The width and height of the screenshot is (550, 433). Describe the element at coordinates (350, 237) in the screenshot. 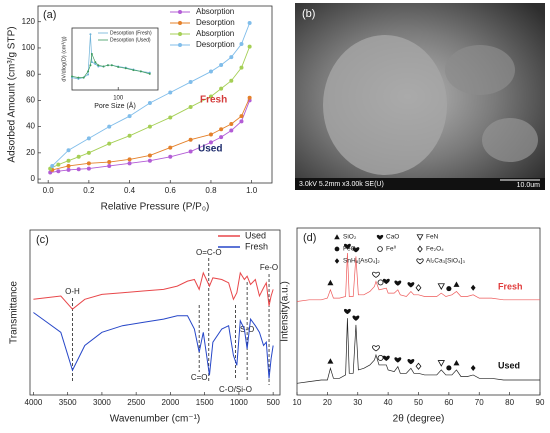

I see `legend-label: SiO₂` at that location.